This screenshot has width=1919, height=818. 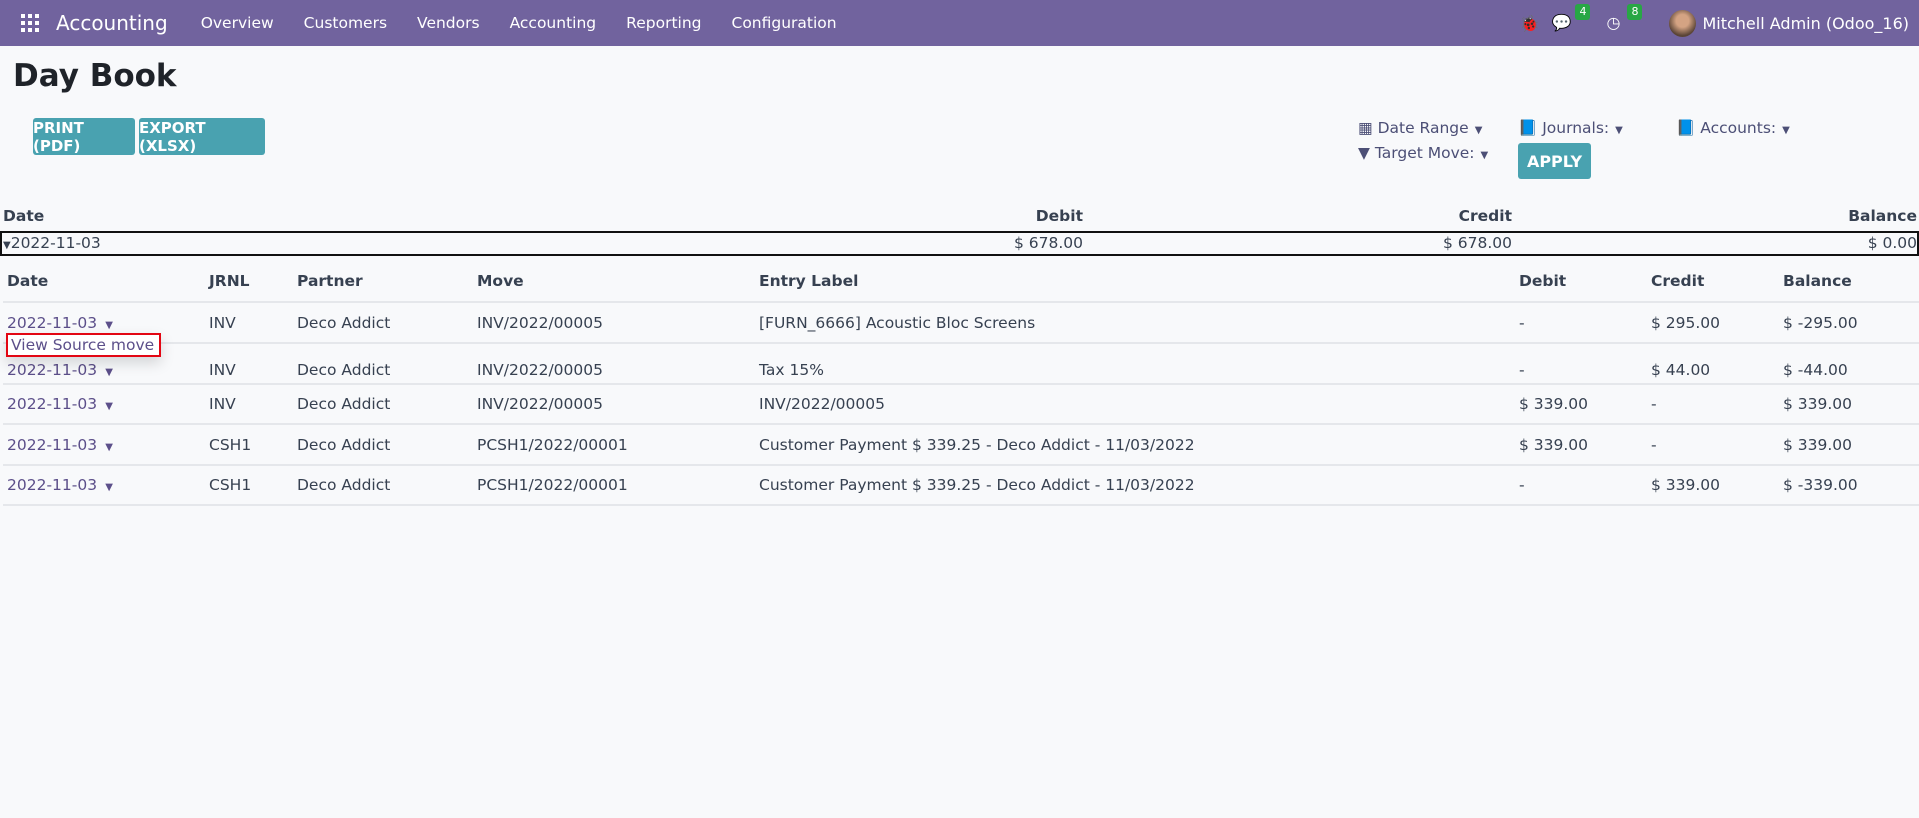 What do you see at coordinates (28, 281) in the screenshot?
I see `col-date: Date` at bounding box center [28, 281].